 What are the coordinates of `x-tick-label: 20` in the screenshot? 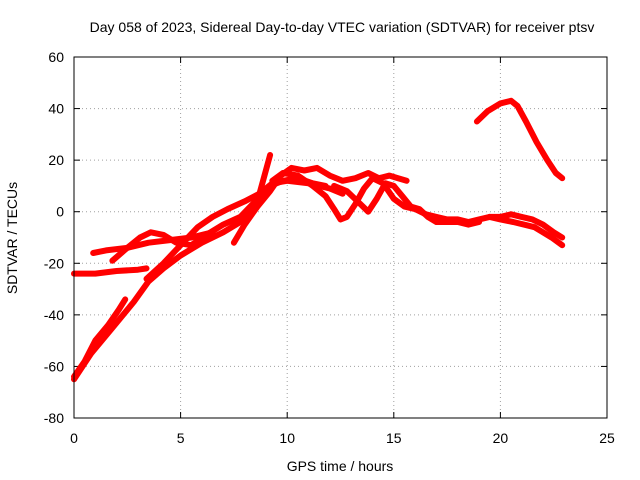 It's located at (501, 438).